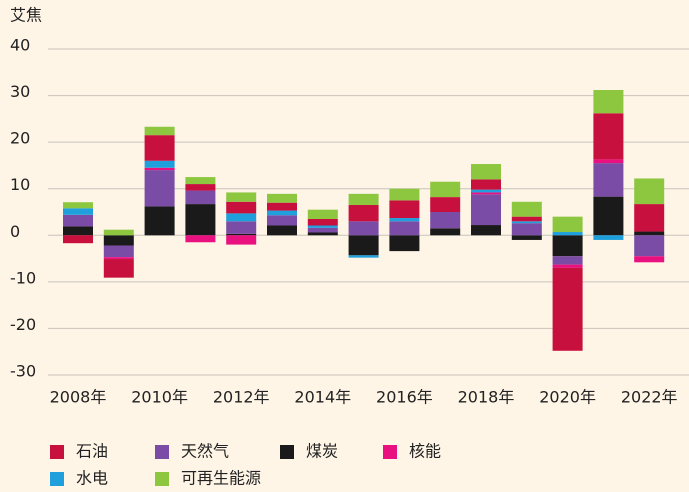  What do you see at coordinates (159, 397) in the screenshot?
I see `x-tick-label: 2010年` at bounding box center [159, 397].